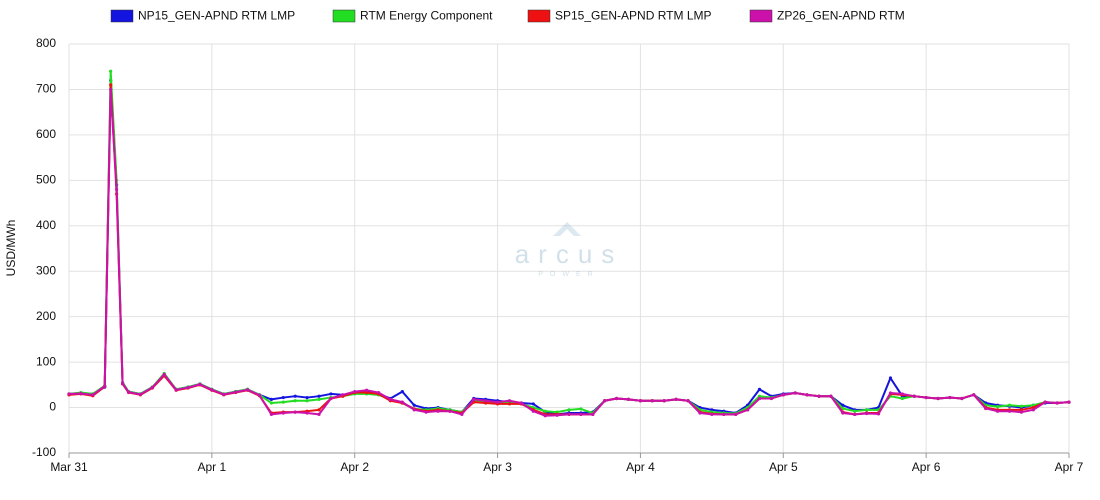  What do you see at coordinates (783, 467) in the screenshot?
I see `x-tick-label: Apr 5` at bounding box center [783, 467].